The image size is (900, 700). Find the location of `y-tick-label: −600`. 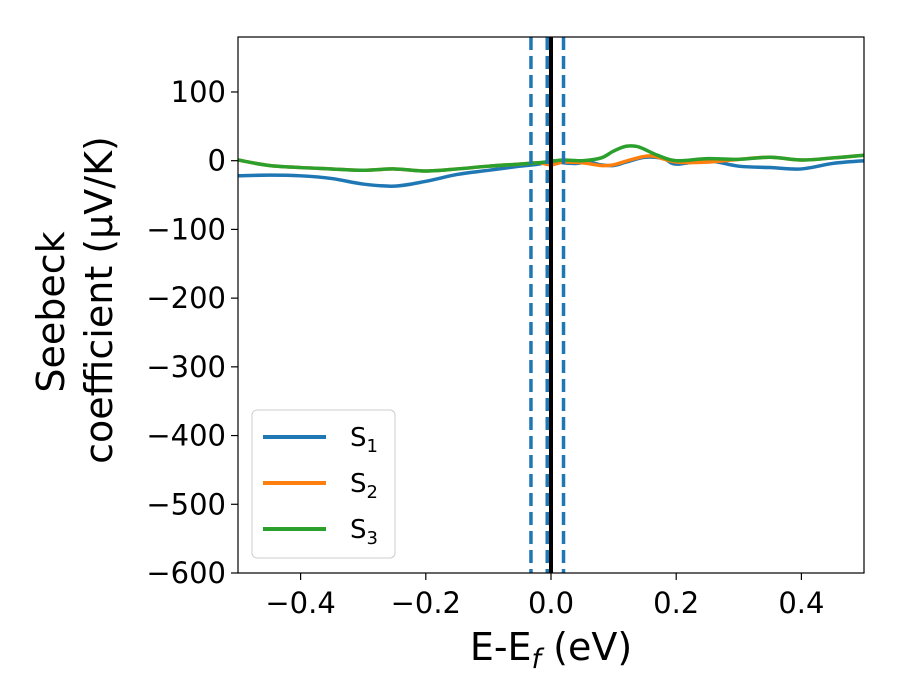

y-tick-label: −600 is located at coordinates (186, 573).